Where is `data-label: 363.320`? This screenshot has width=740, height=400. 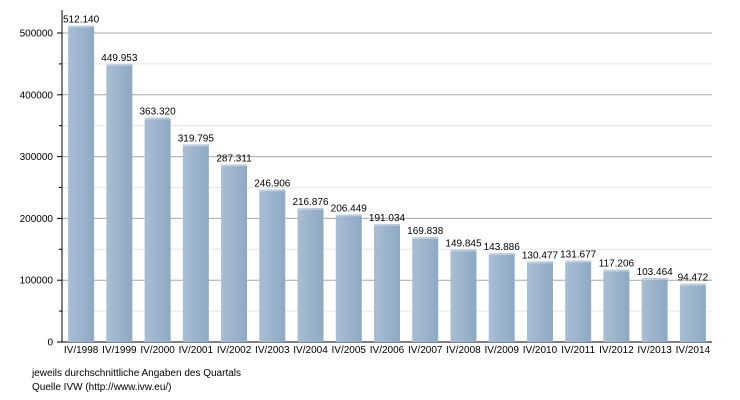
data-label: 363.320 is located at coordinates (158, 111).